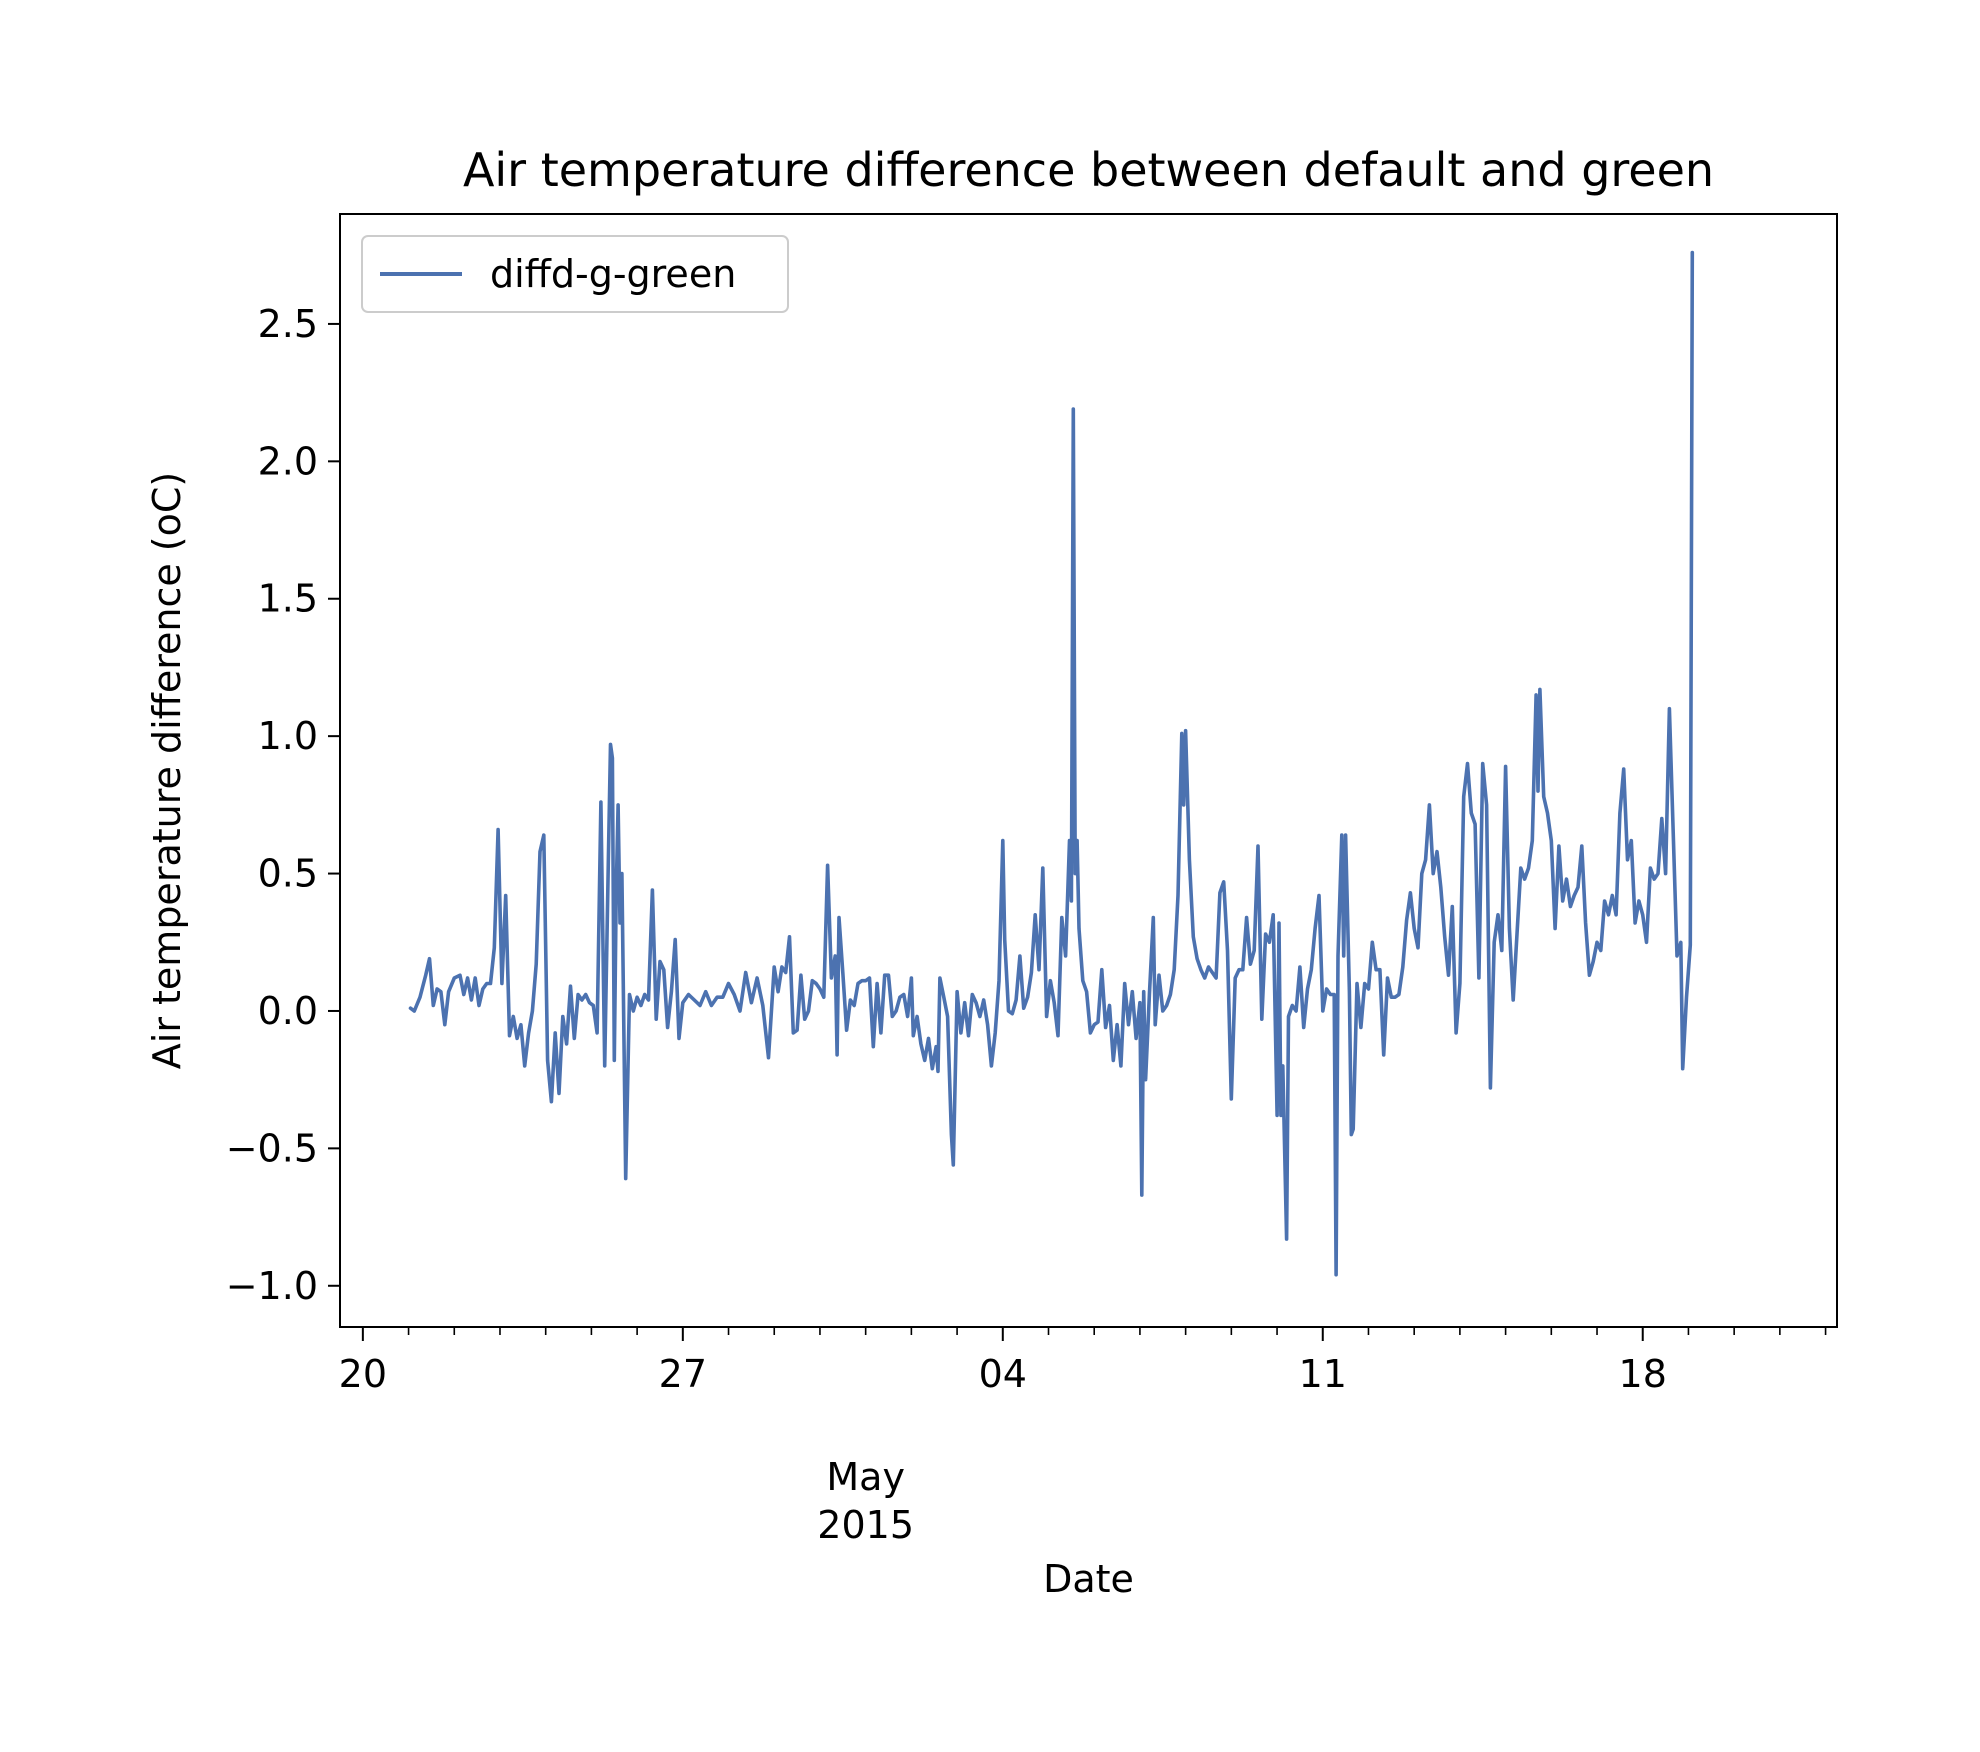 This screenshot has width=1980, height=1752. What do you see at coordinates (865, 1477) in the screenshot?
I see `x-secondary-label-month: May` at bounding box center [865, 1477].